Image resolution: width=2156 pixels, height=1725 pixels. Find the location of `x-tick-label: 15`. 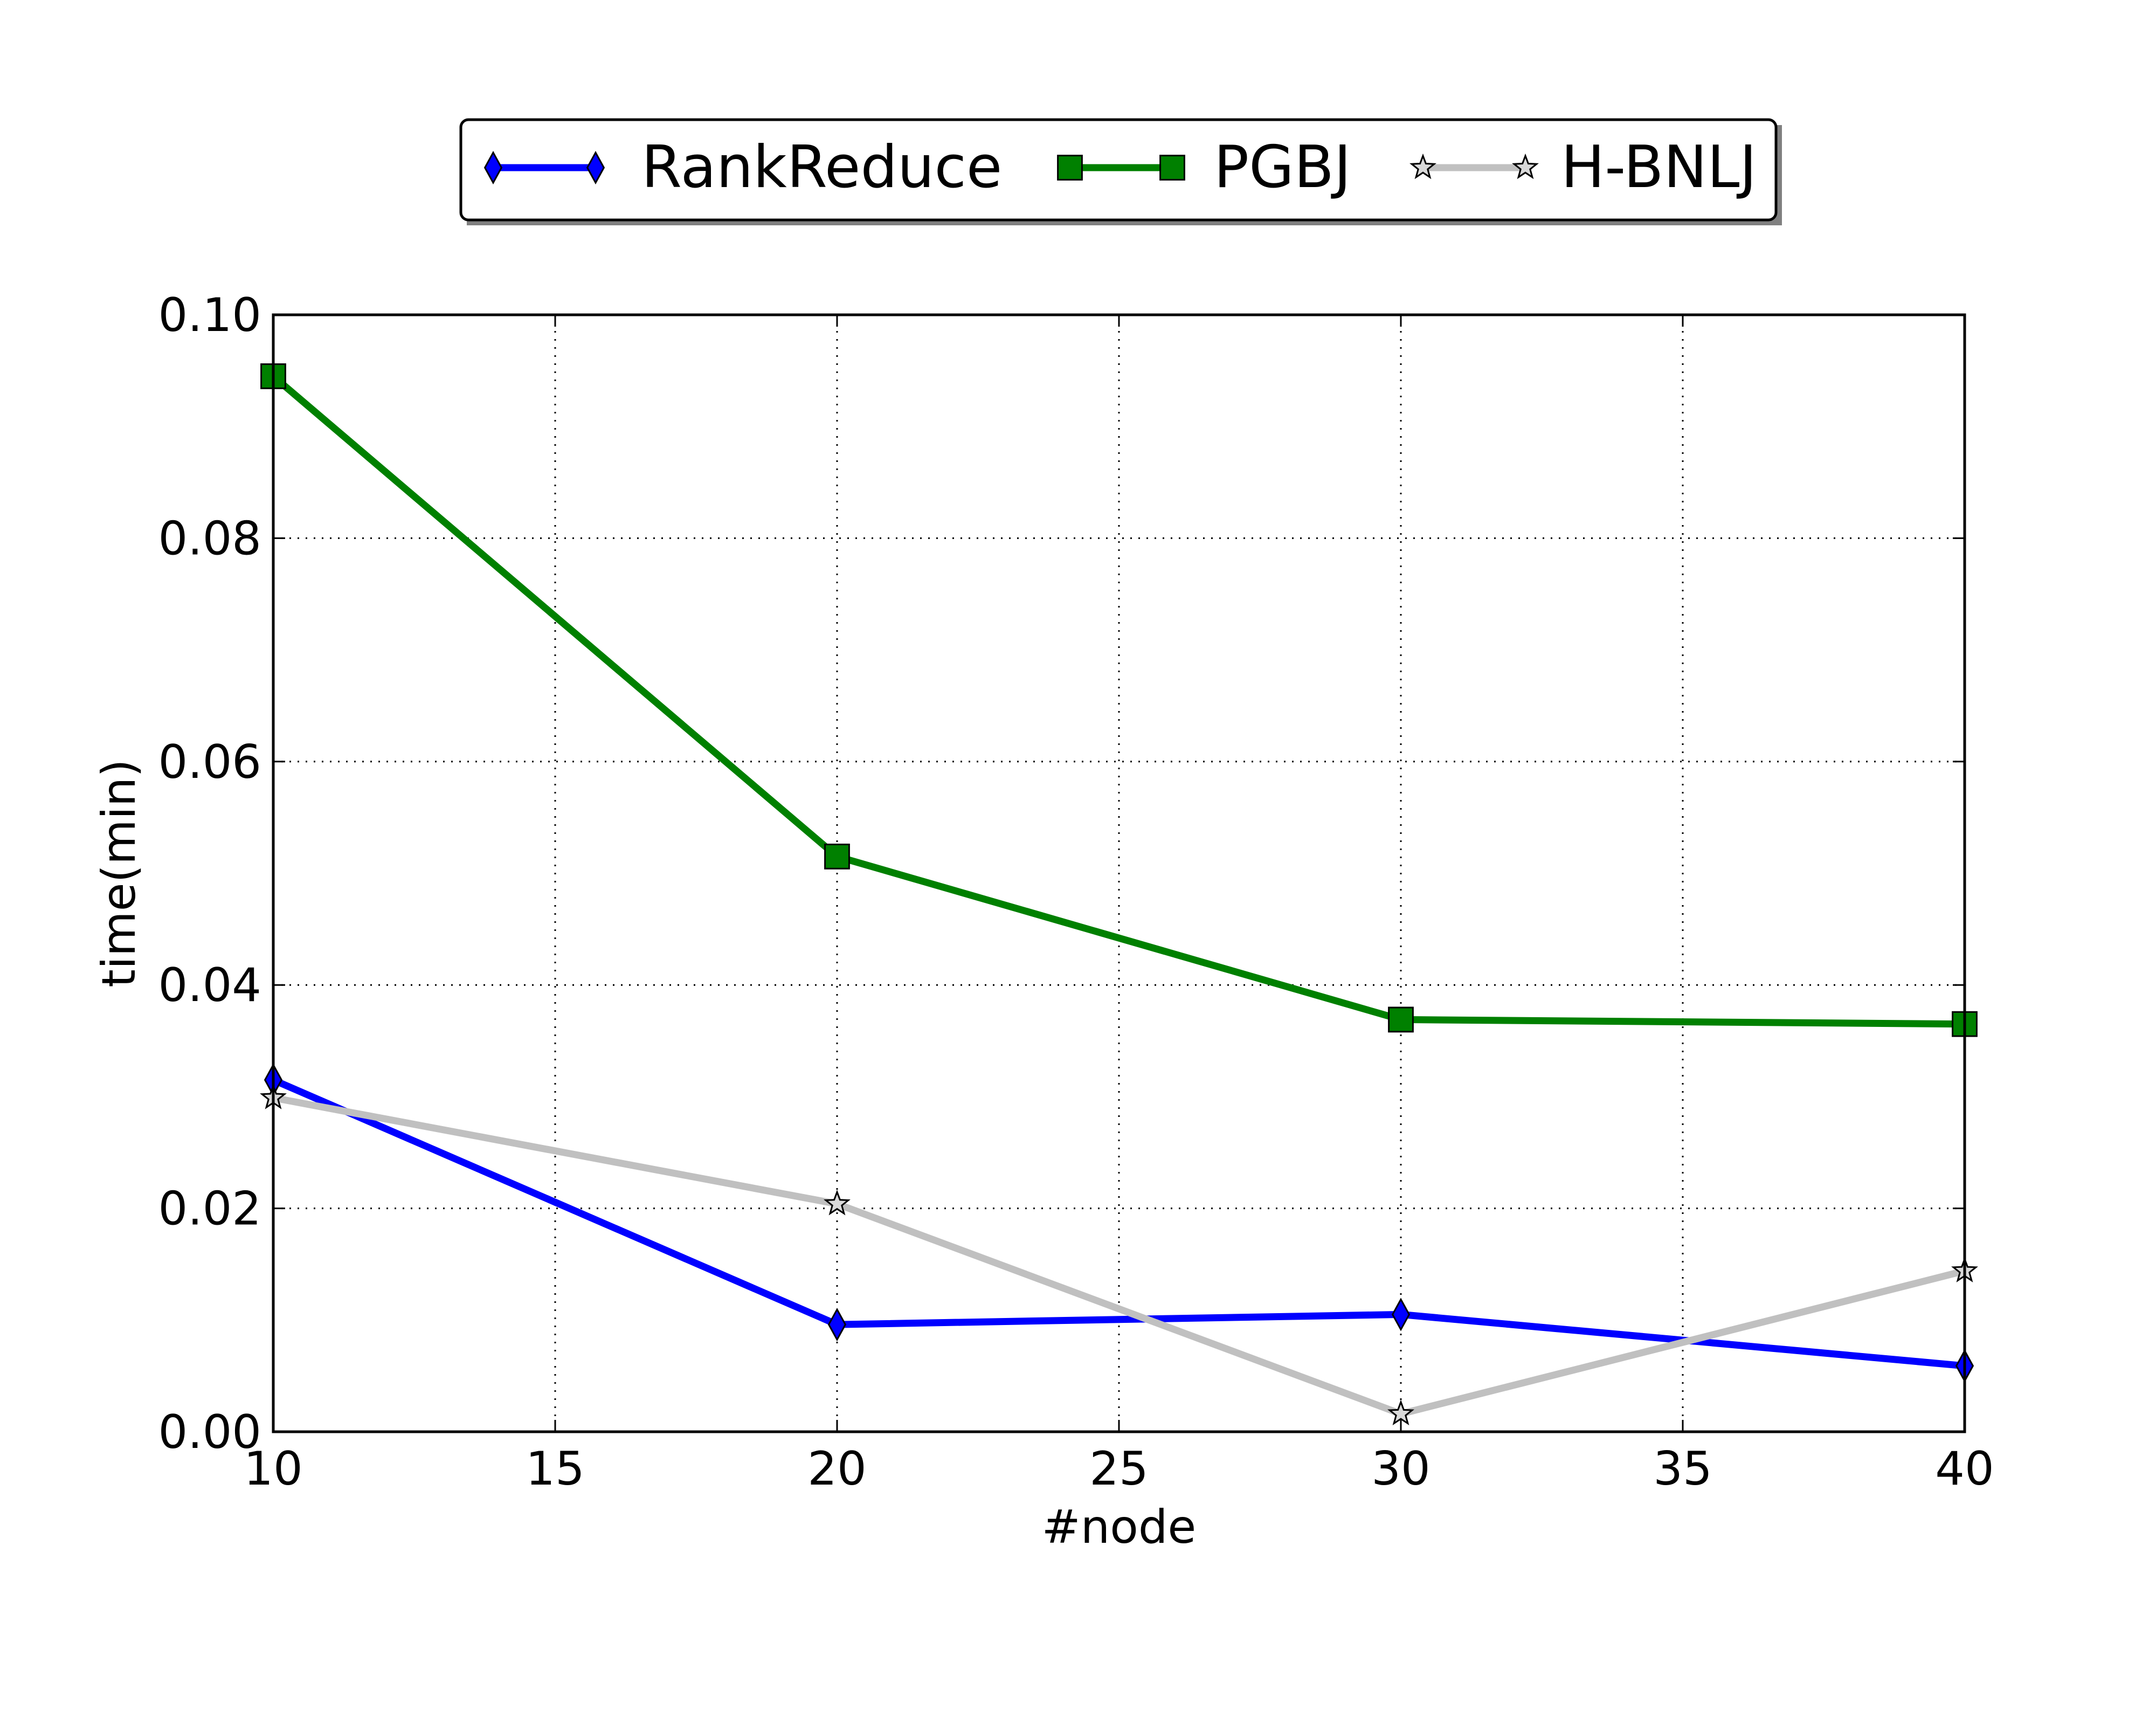

x-tick-label: 15 is located at coordinates (555, 1469).